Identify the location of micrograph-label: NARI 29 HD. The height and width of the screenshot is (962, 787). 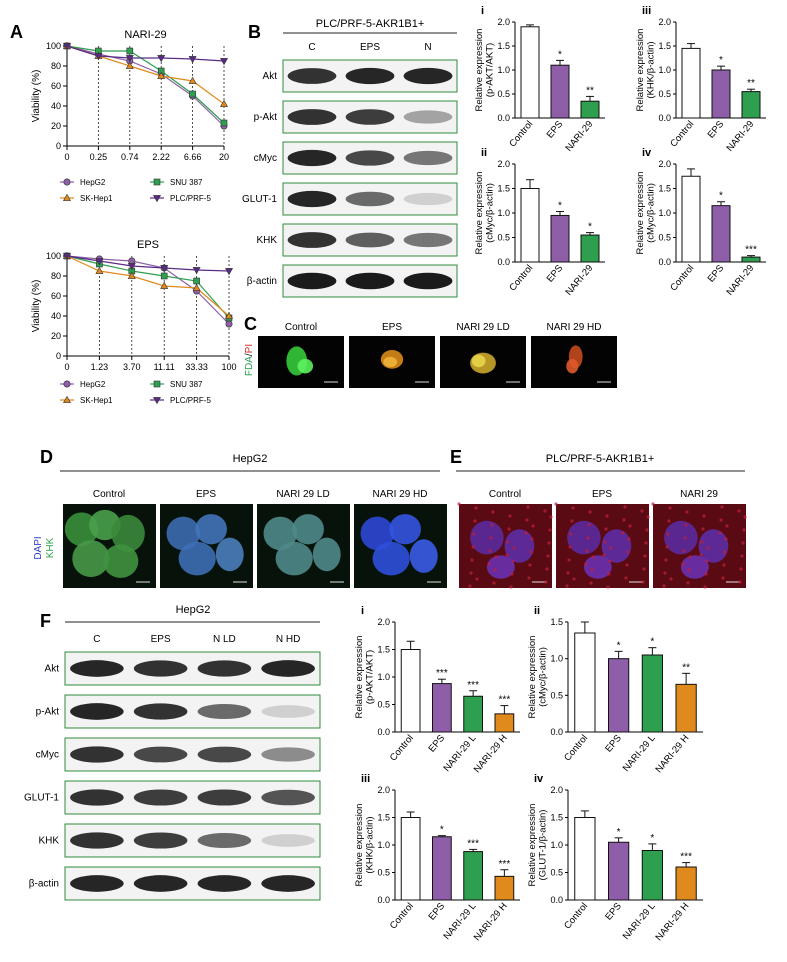
(573, 327).